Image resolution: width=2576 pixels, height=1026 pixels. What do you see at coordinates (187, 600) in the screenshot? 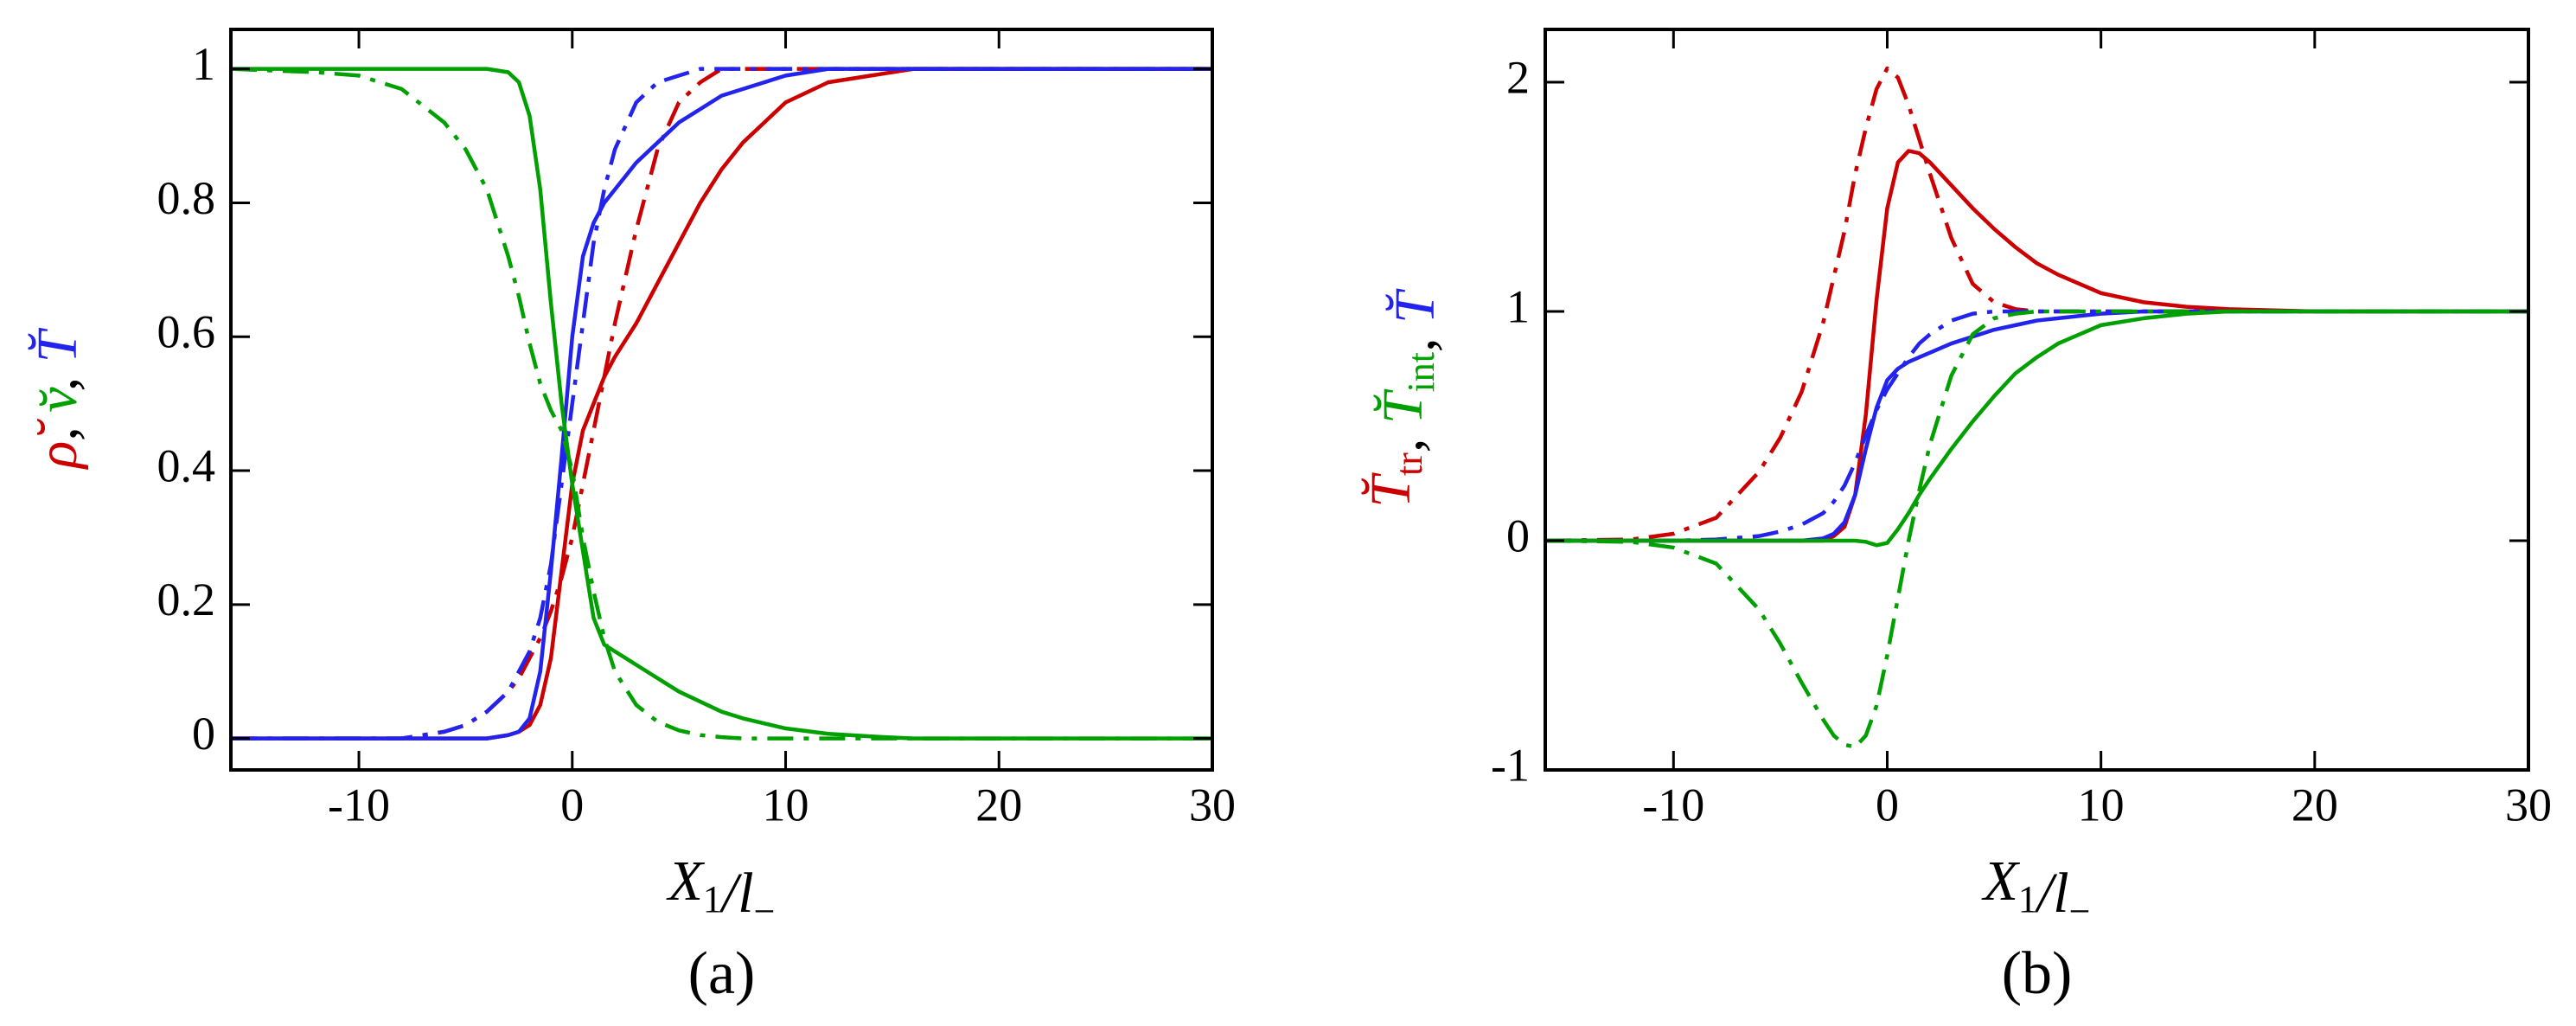
I see `y-tick-label: 0.2` at bounding box center [187, 600].